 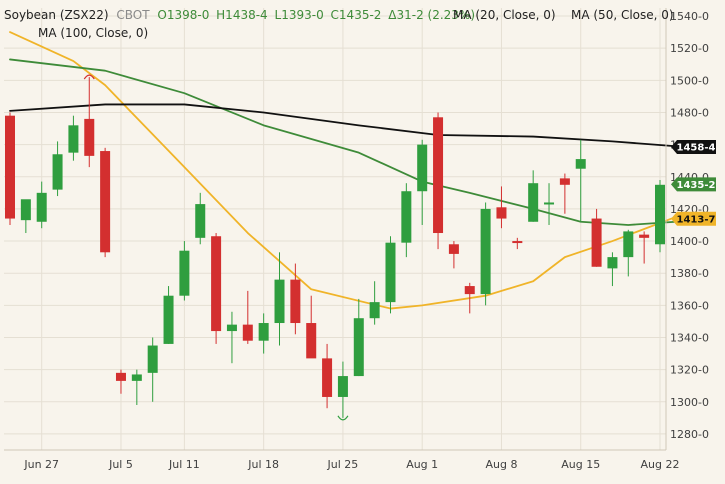 I want to click on low-marker, so click(x=343, y=418).